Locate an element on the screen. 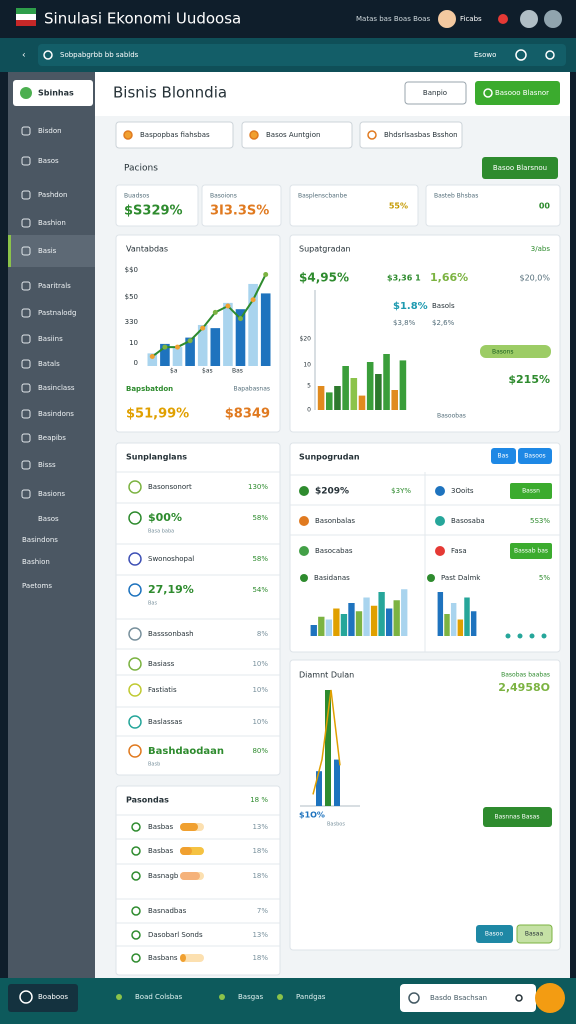 The width and height of the screenshot is (576, 1024). row-value: 10% is located at coordinates (260, 722).